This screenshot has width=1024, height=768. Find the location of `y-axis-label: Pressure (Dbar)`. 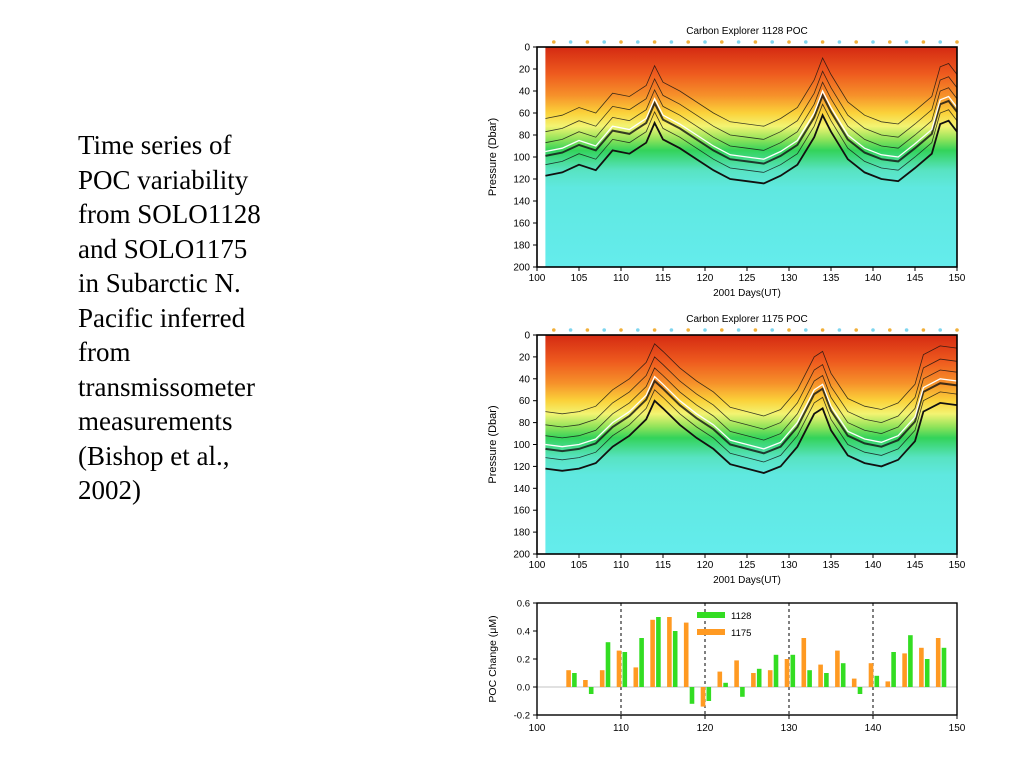

y-axis-label: Pressure (Dbar) is located at coordinates (493, 444).